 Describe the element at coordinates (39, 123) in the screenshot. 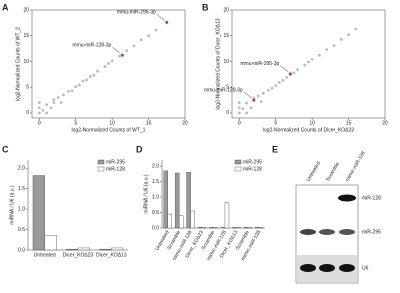

I see `x-tick-label: 0` at that location.